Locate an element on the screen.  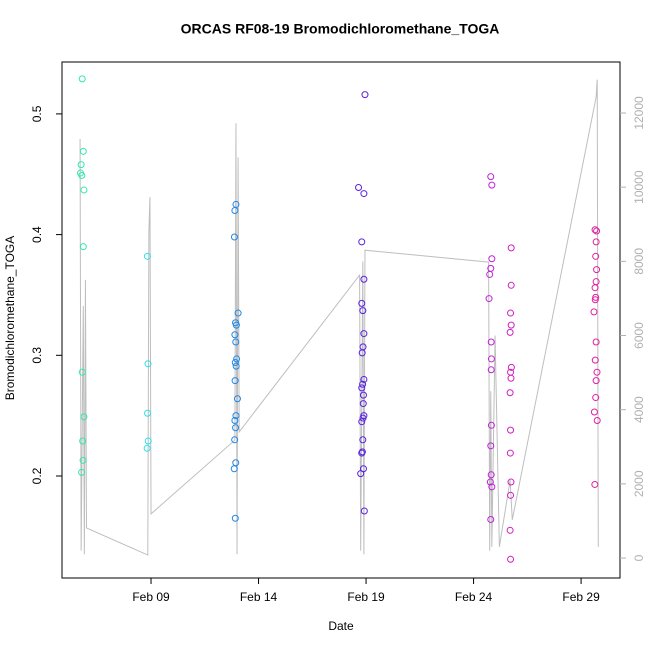
x-axis-label: Date is located at coordinates (341, 626).